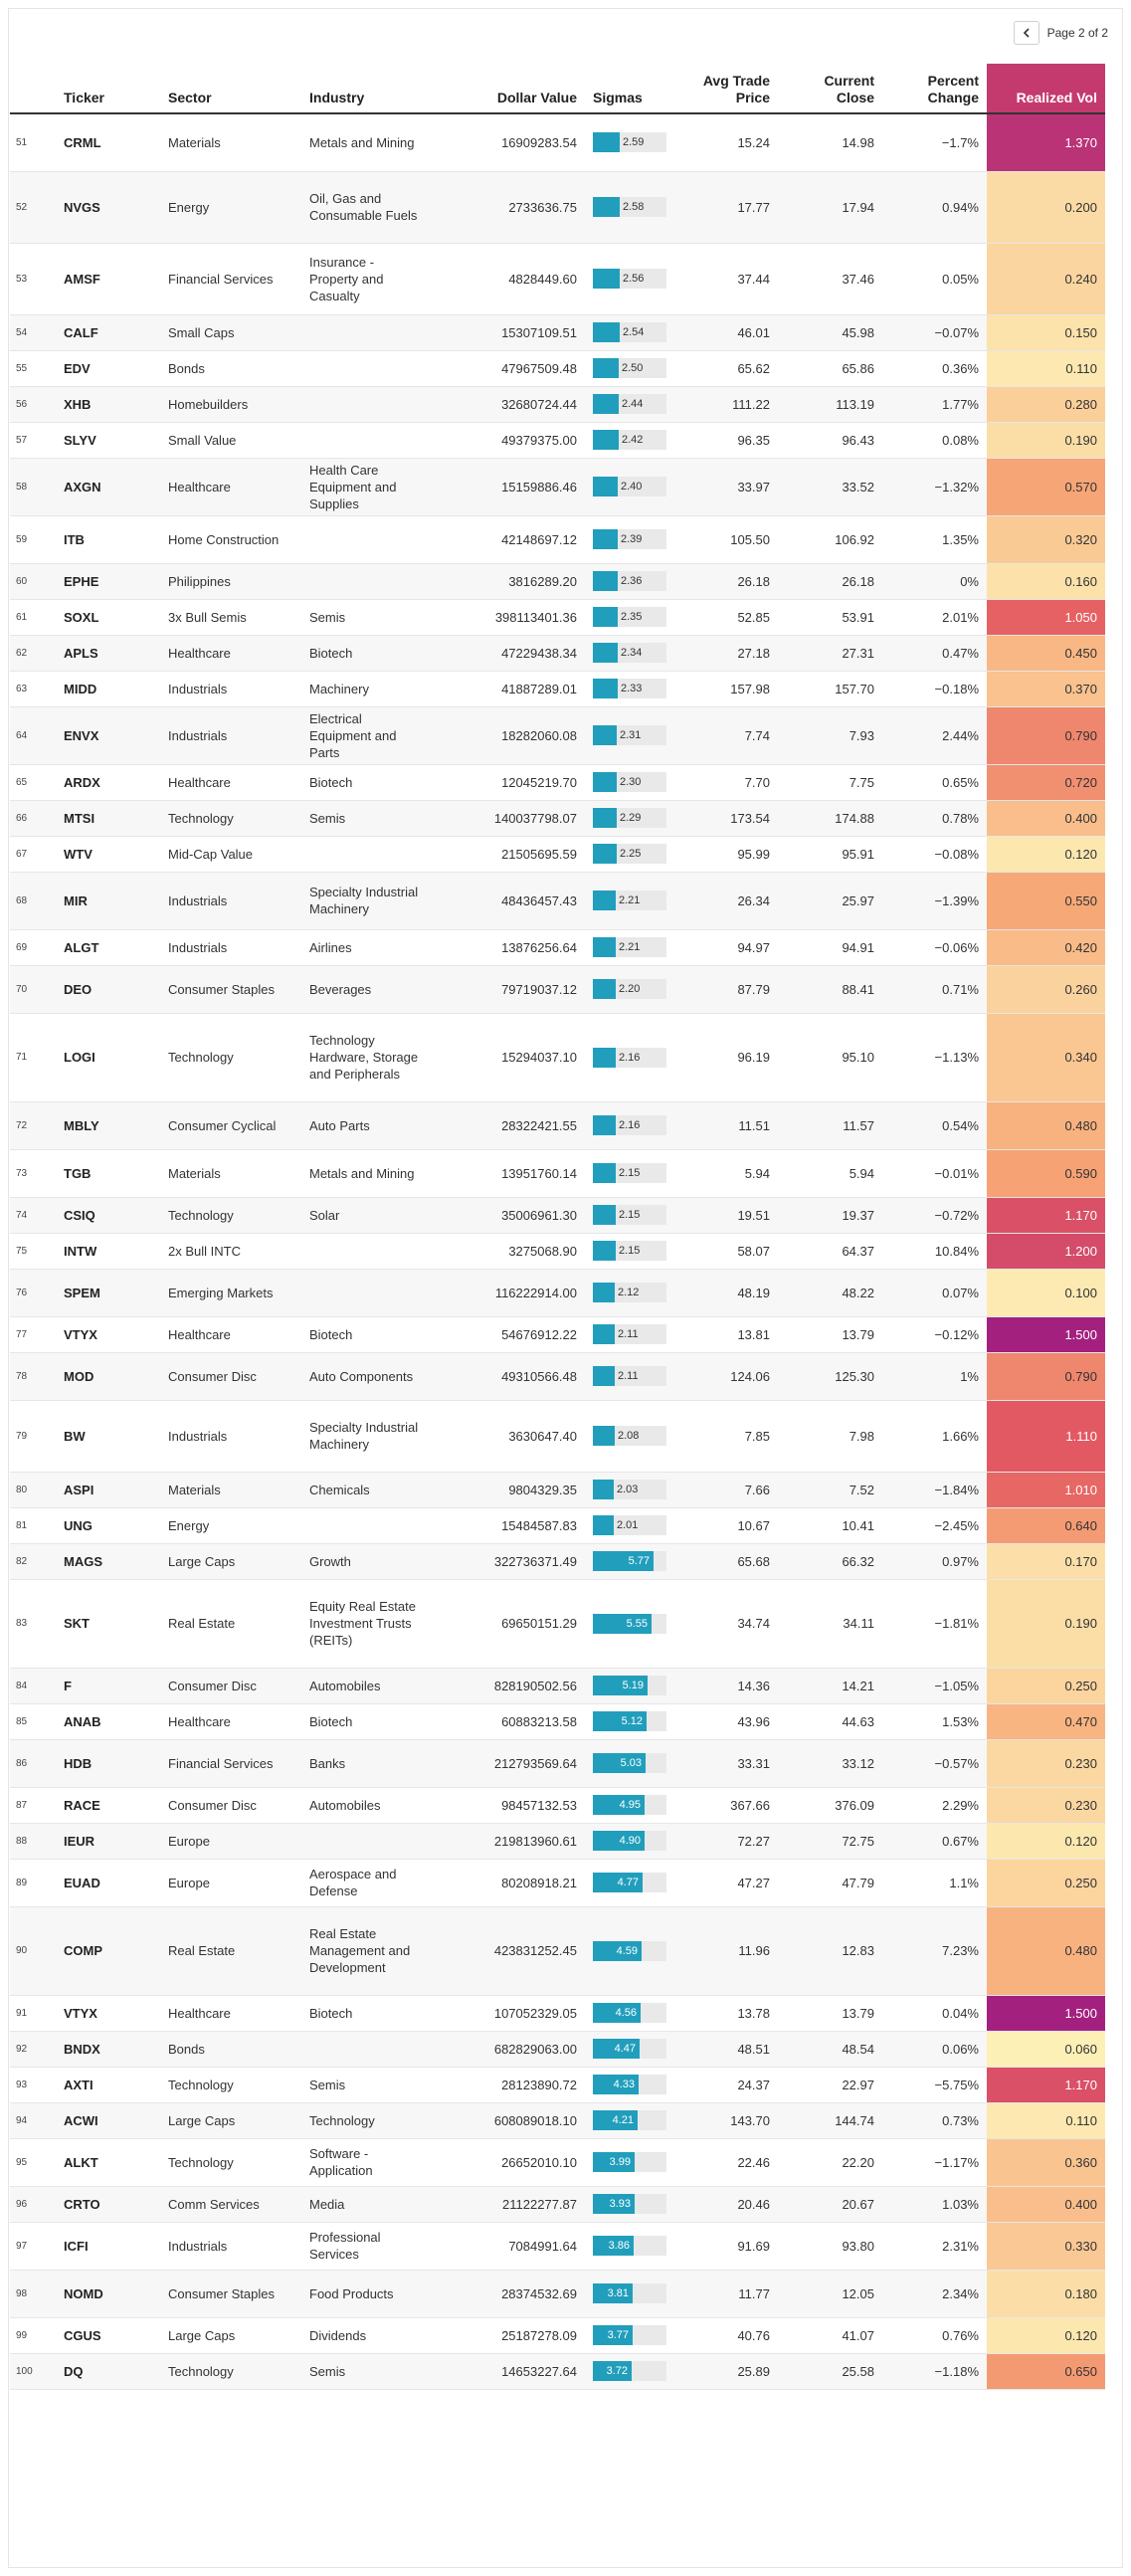  What do you see at coordinates (509, 818) in the screenshot?
I see `dollar-value-cell: 140037798.07` at bounding box center [509, 818].